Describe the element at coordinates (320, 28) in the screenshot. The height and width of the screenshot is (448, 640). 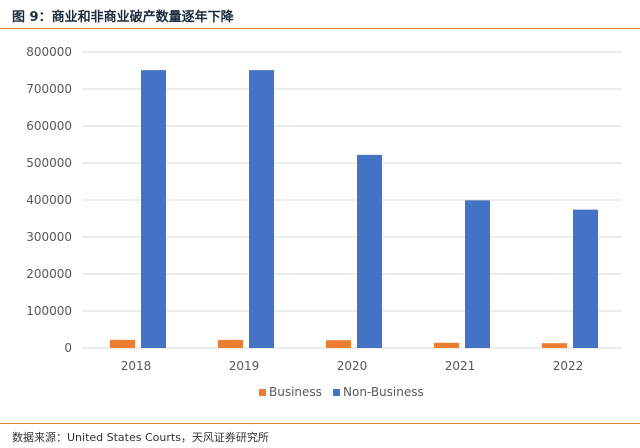
I see `title-rule` at that location.